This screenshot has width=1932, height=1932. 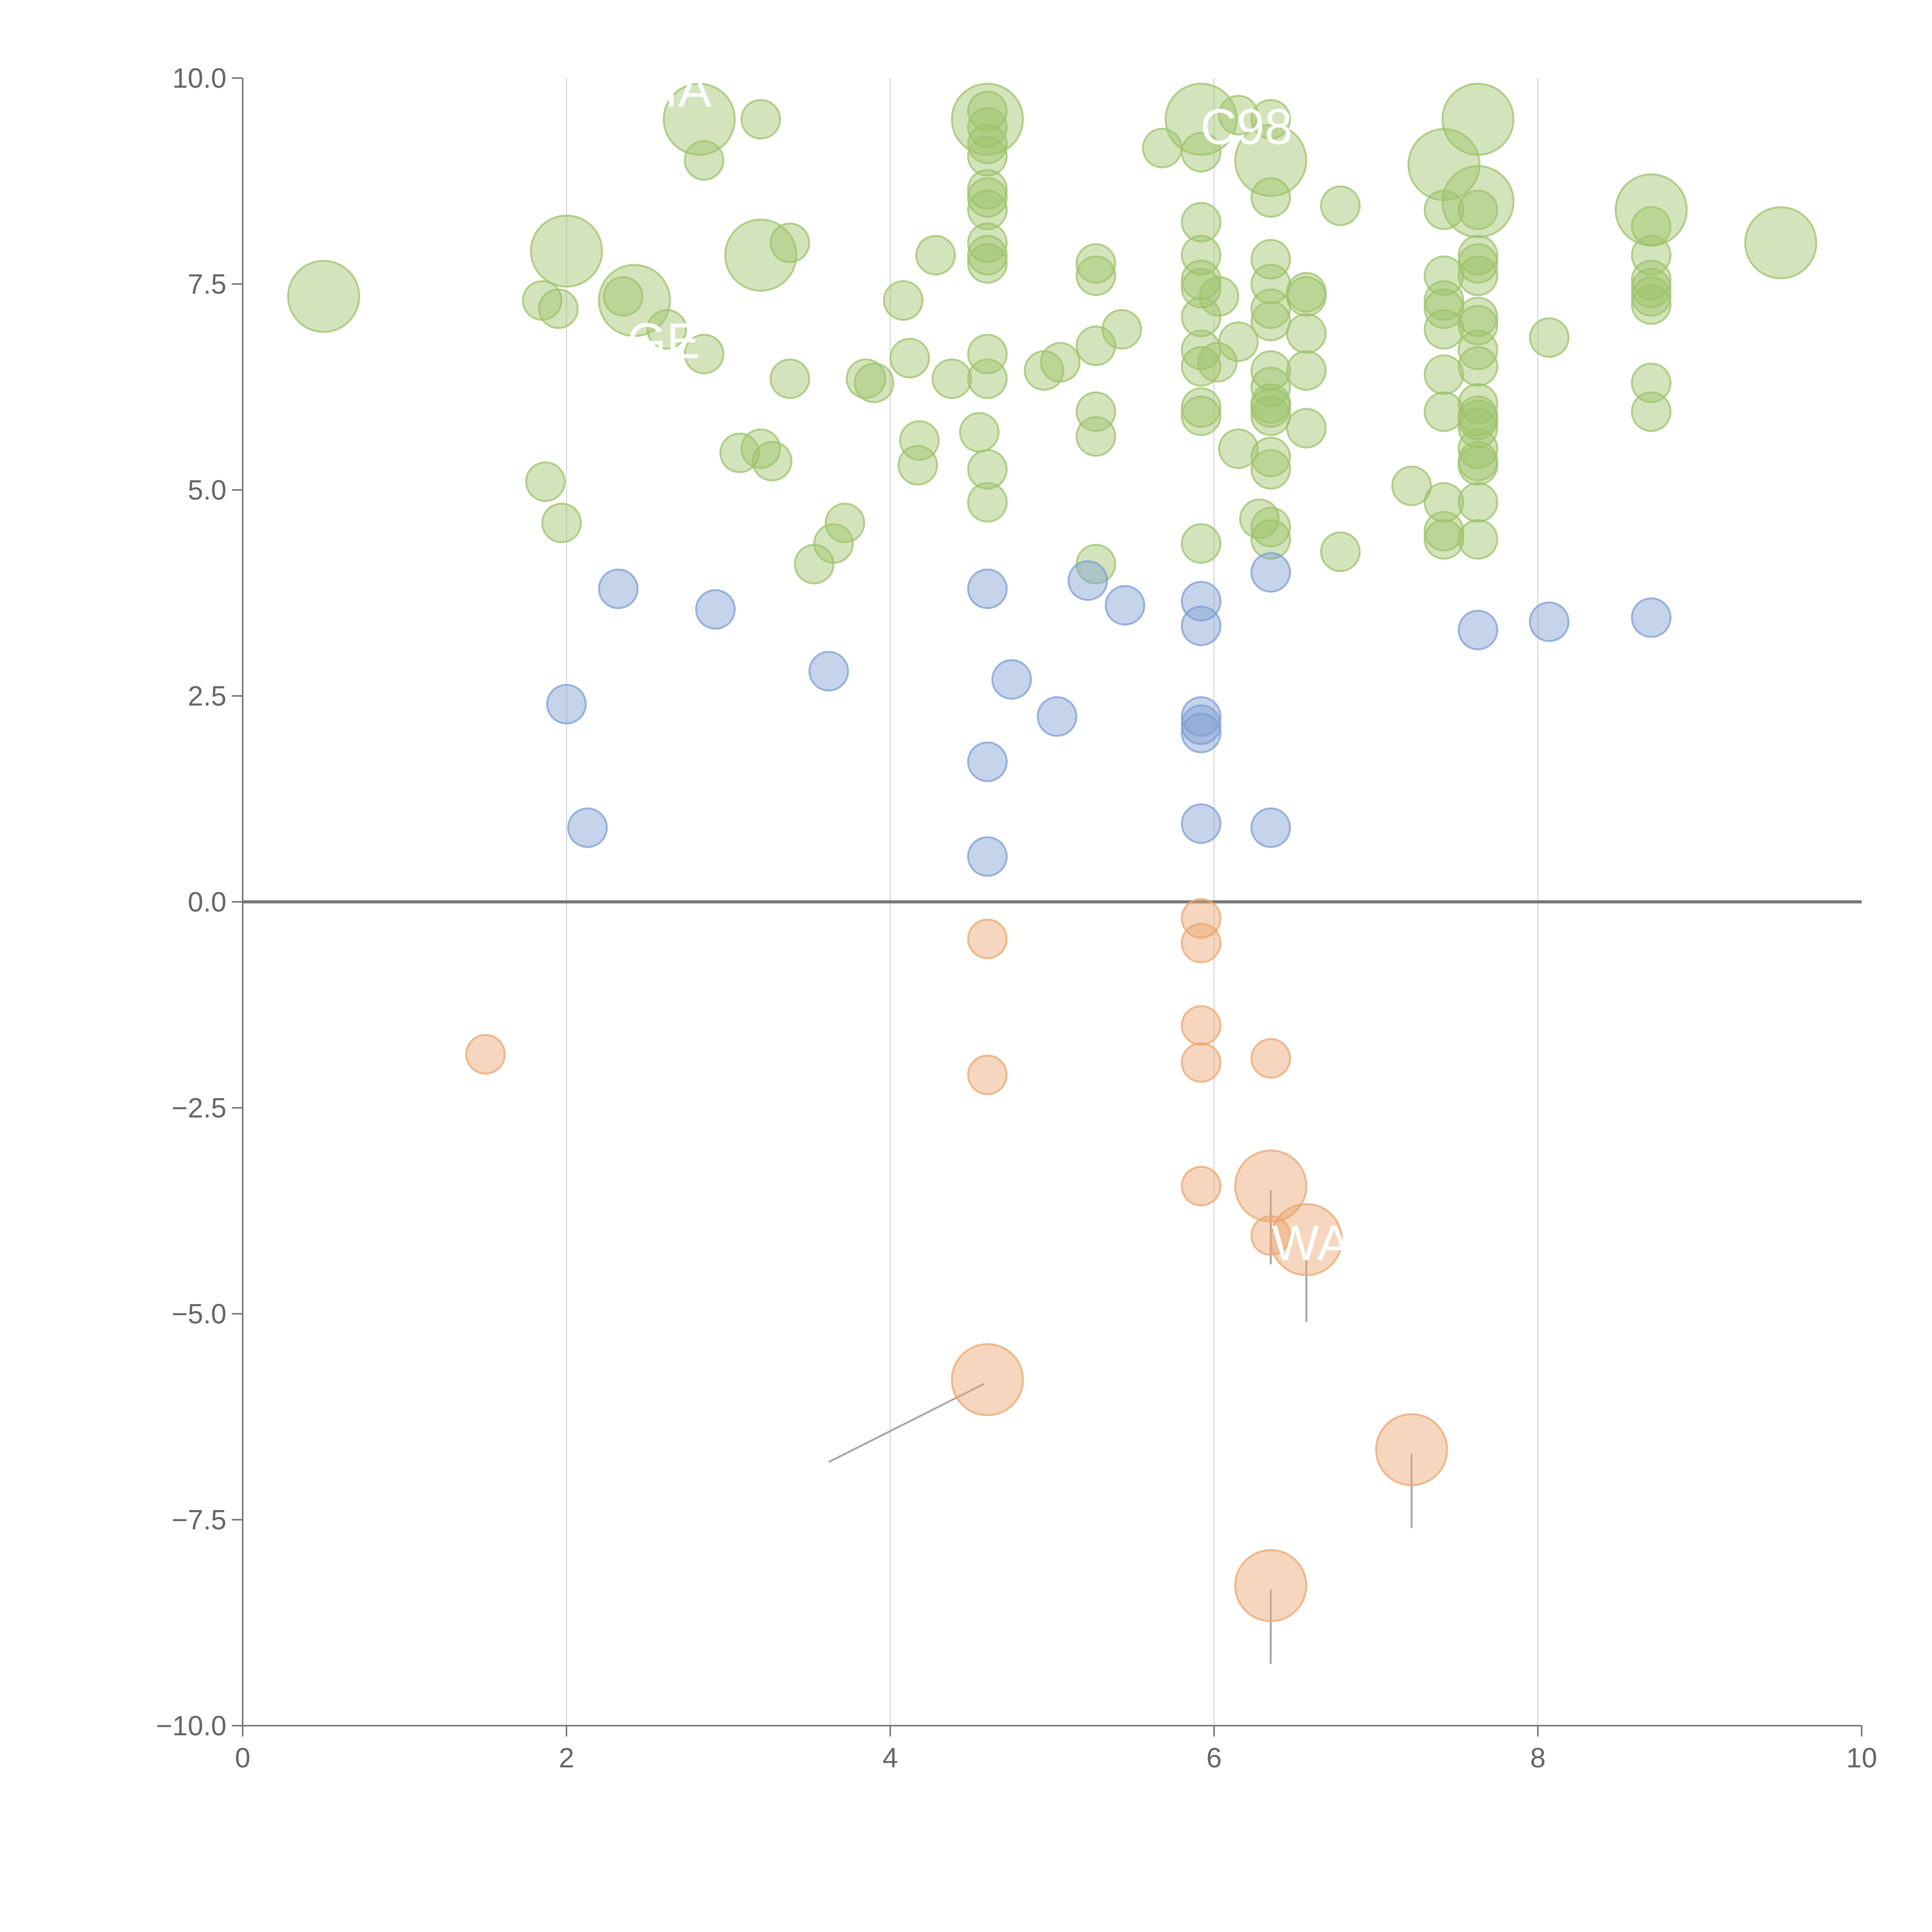 What do you see at coordinates (207, 491) in the screenshot?
I see `y-tick-label: 5.0` at bounding box center [207, 491].